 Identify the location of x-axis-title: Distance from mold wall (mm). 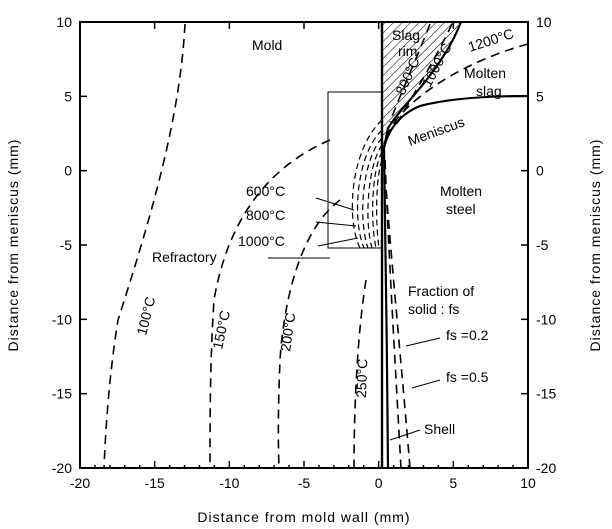
(303, 517).